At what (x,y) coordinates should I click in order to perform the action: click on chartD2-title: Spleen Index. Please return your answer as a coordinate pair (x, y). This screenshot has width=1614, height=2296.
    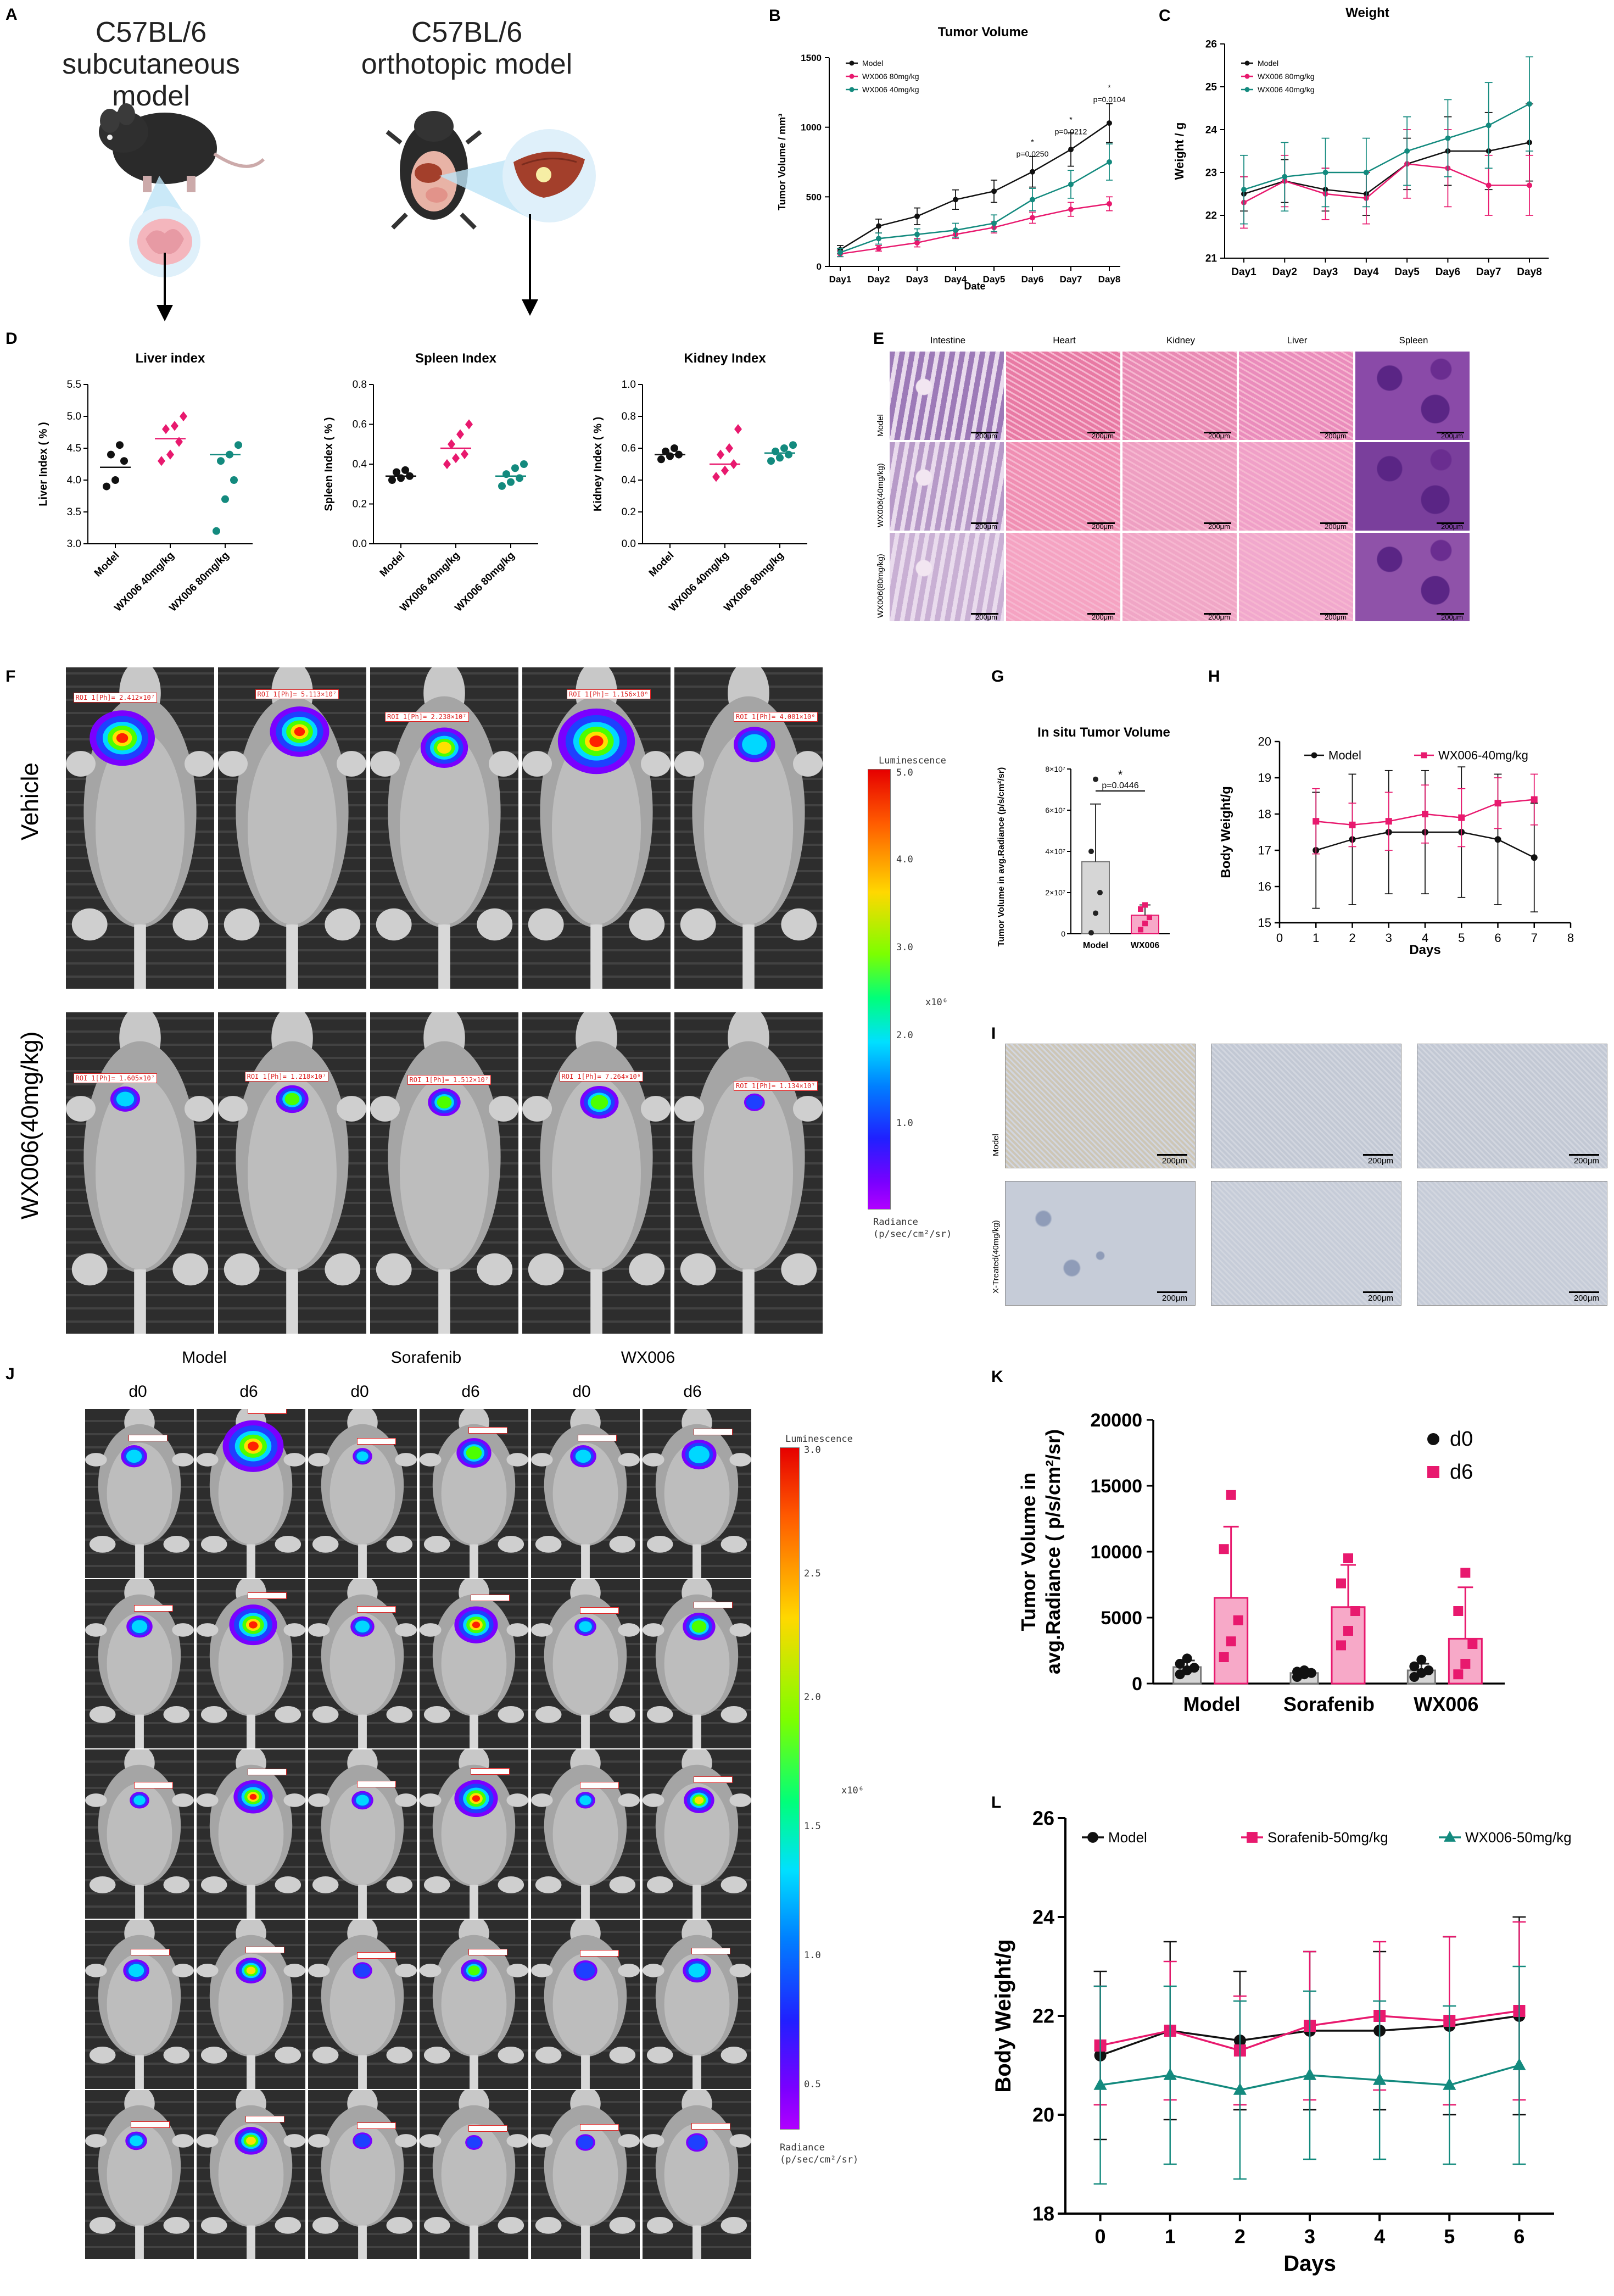
    Looking at the image, I should click on (456, 358).